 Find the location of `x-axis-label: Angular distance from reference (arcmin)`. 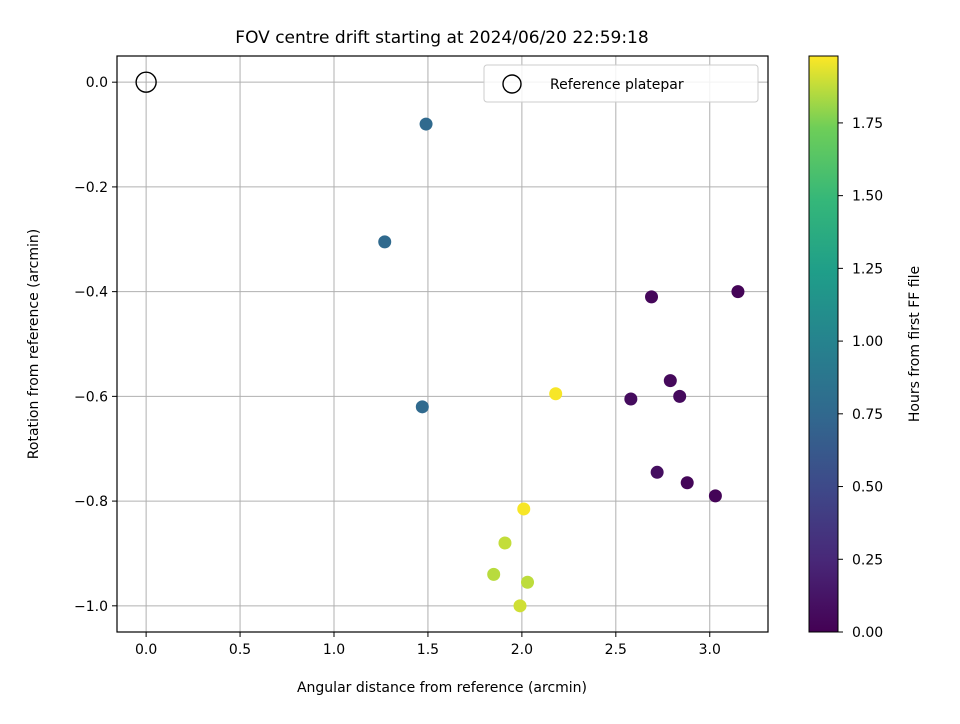

x-axis-label: Angular distance from reference (arcmin) is located at coordinates (442, 688).